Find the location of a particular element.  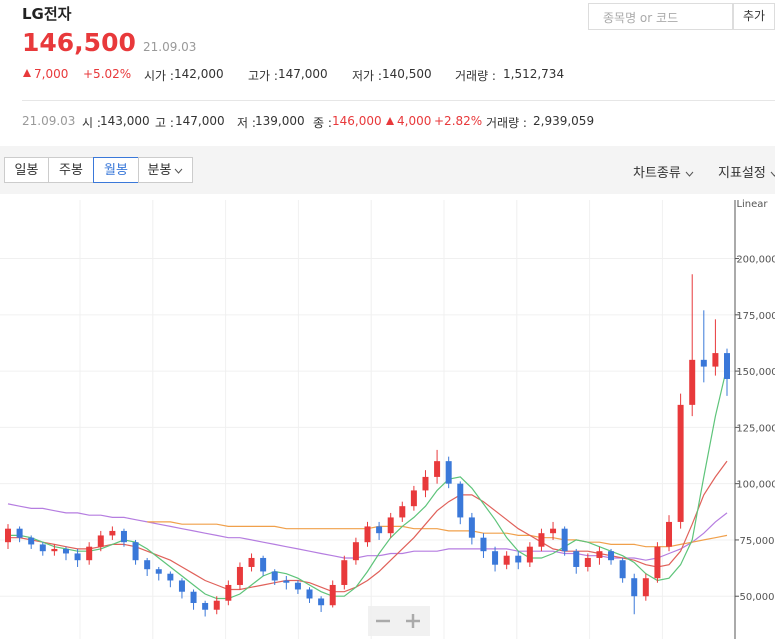

add-button: 추가 is located at coordinates (754, 16).